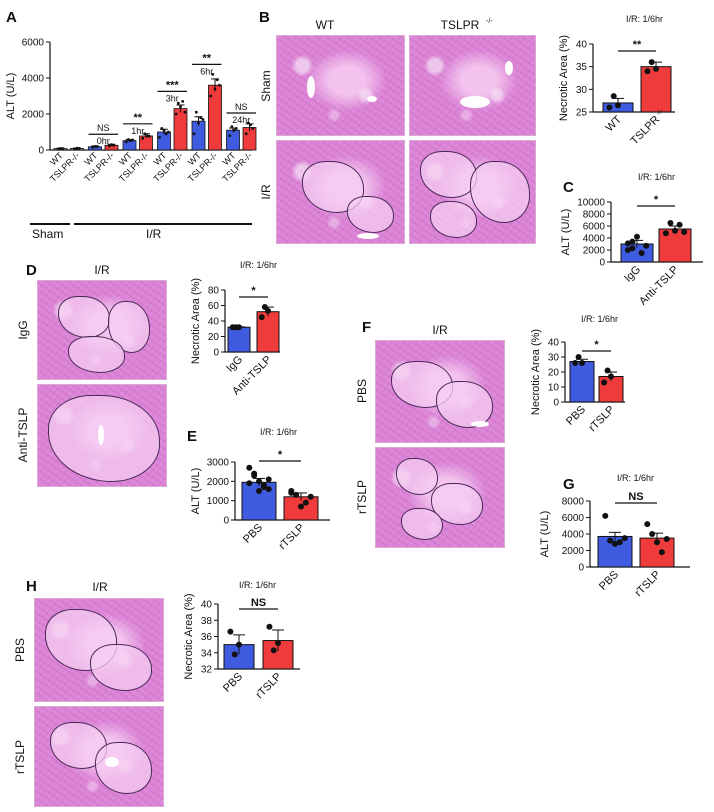 The height and width of the screenshot is (812, 714). I want to click on a-ytick-label: 0, so click(41, 151).